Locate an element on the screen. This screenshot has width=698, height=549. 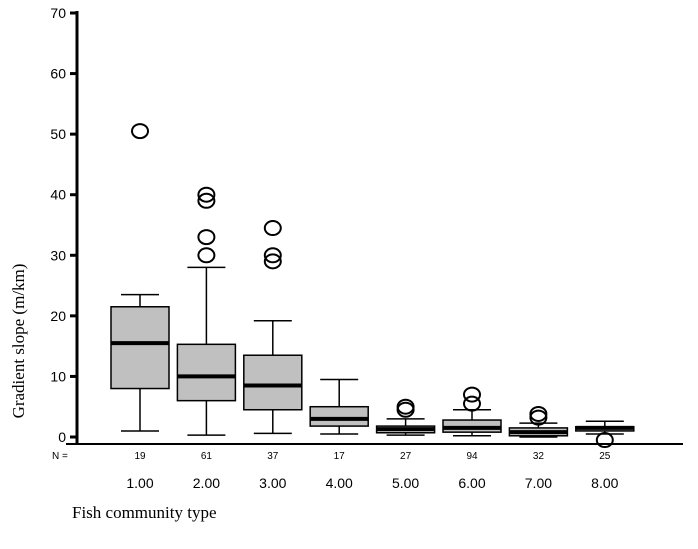
y-tick-label: 30 is located at coordinates (58, 255).